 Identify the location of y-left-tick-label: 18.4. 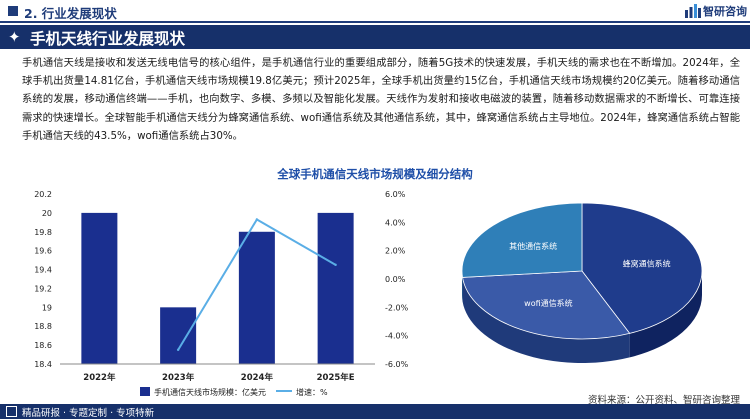
(43, 364).